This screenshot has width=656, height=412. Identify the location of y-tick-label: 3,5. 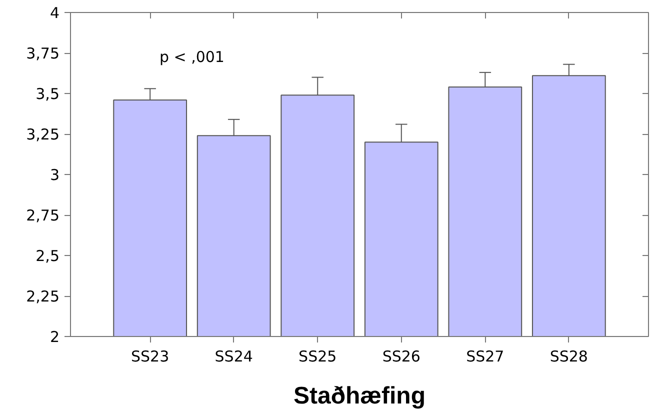
(48, 94).